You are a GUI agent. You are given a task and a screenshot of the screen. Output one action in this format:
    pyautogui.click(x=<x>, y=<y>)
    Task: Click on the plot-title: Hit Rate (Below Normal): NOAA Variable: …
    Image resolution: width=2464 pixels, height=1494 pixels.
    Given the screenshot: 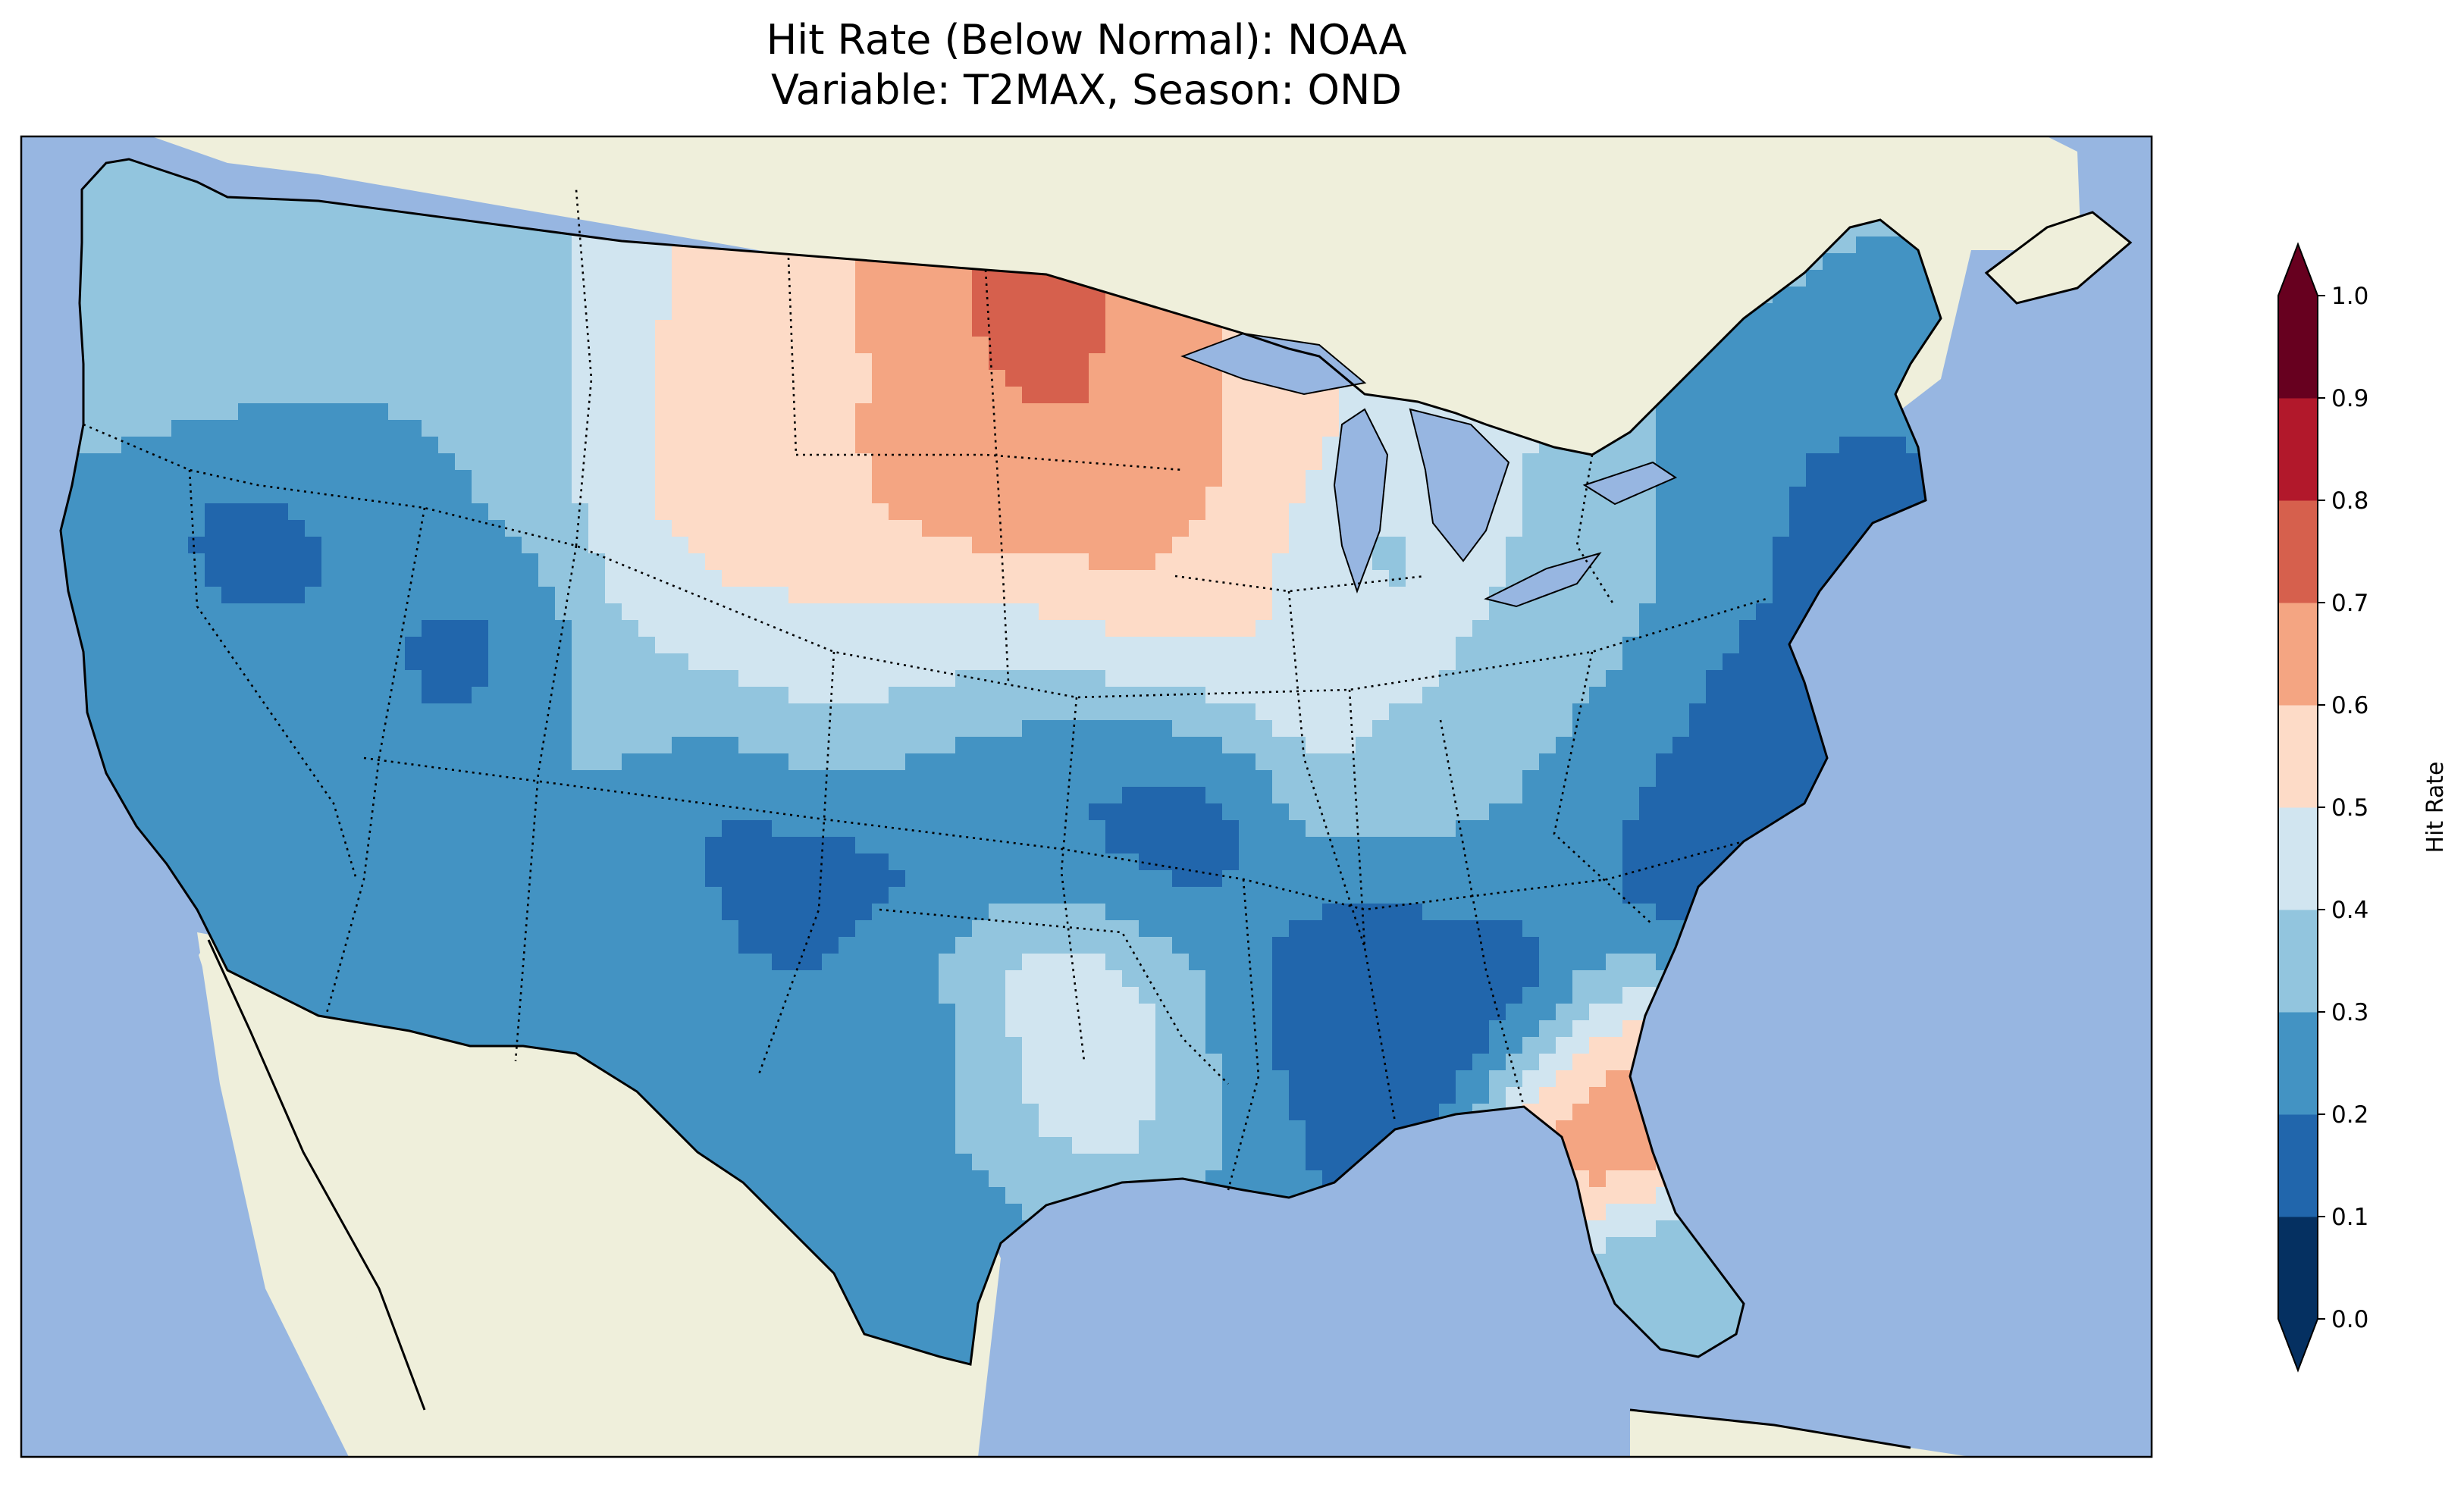 What is the action you would take?
    pyautogui.click(x=1086, y=65)
    